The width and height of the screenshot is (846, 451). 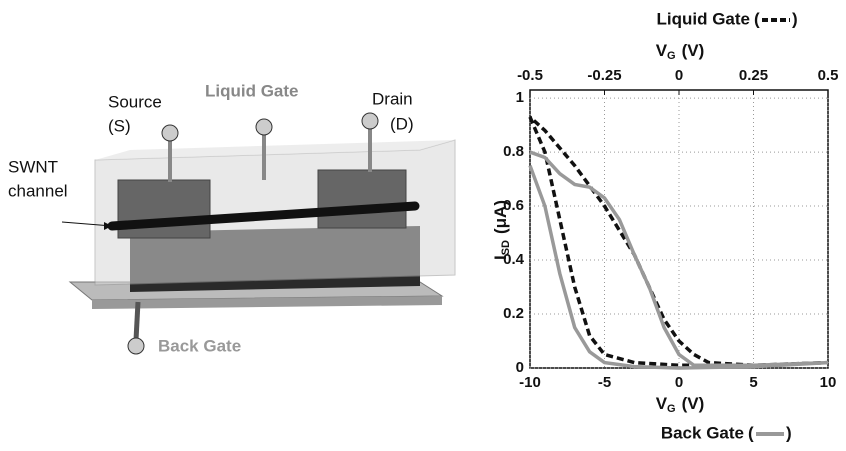 What do you see at coordinates (392, 98) in the screenshot?
I see `label: Drain` at bounding box center [392, 98].